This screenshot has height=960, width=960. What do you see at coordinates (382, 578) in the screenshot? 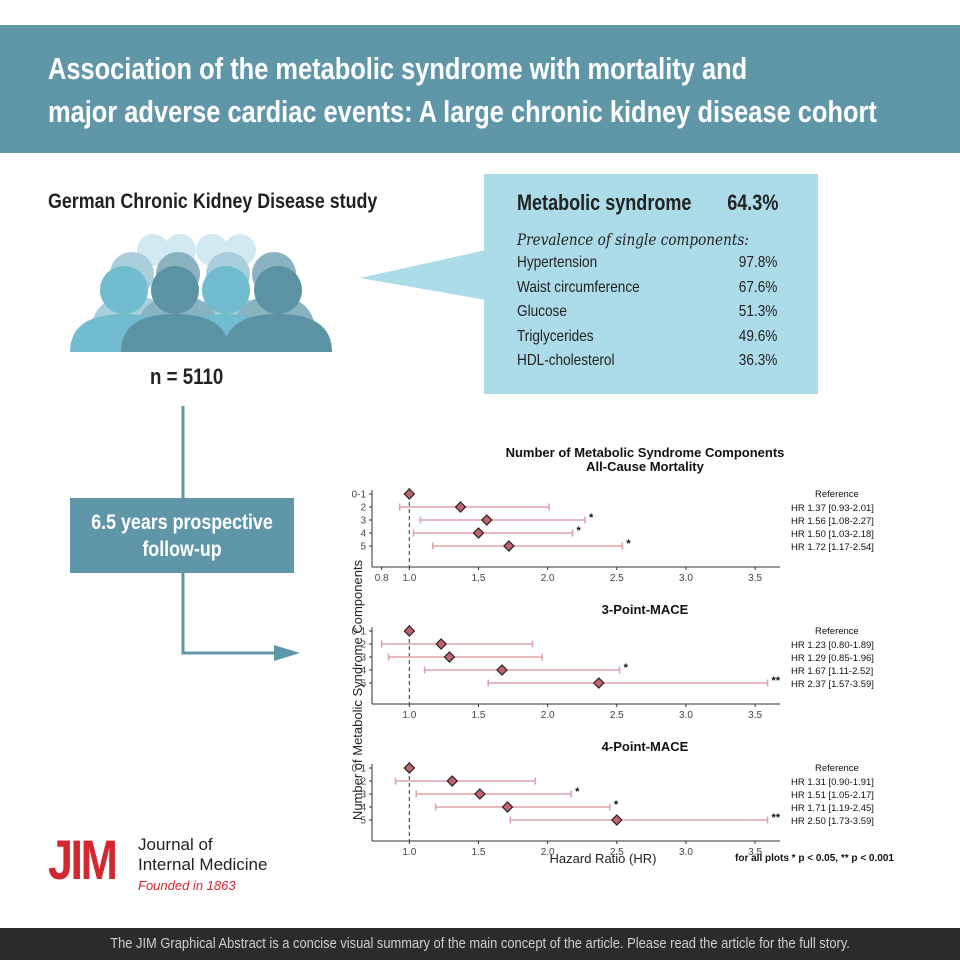
I see `x-tick-label: 0.8` at bounding box center [382, 578].